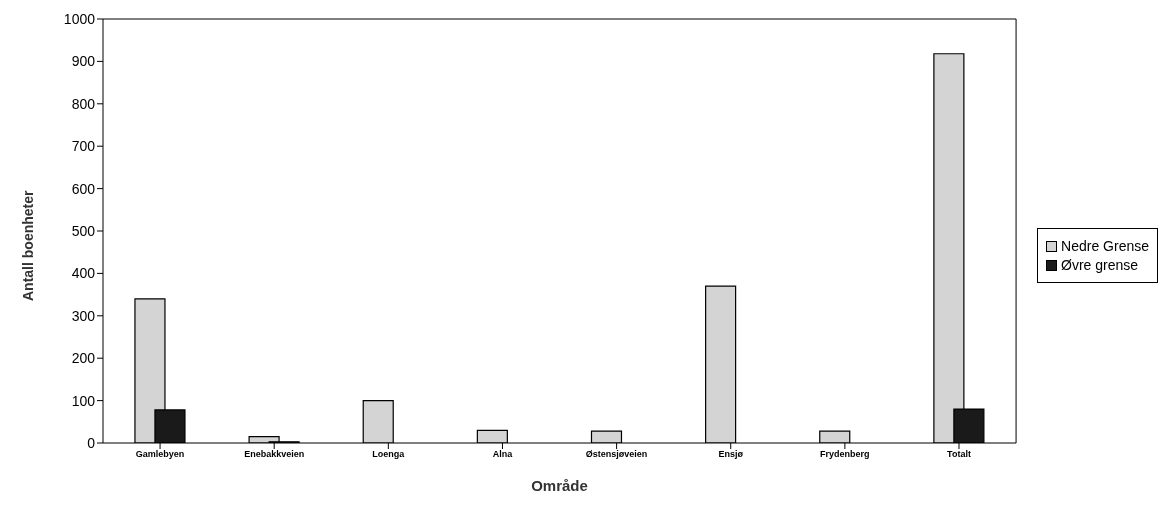 The width and height of the screenshot is (1173, 507). What do you see at coordinates (389, 454) in the screenshot?
I see `x-tick-label: Loenga` at bounding box center [389, 454].